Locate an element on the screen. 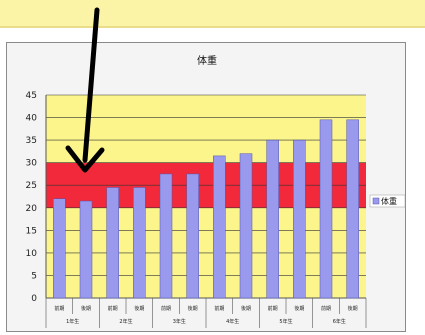 The image size is (425, 335). chart-title: 体重 is located at coordinates (207, 60).